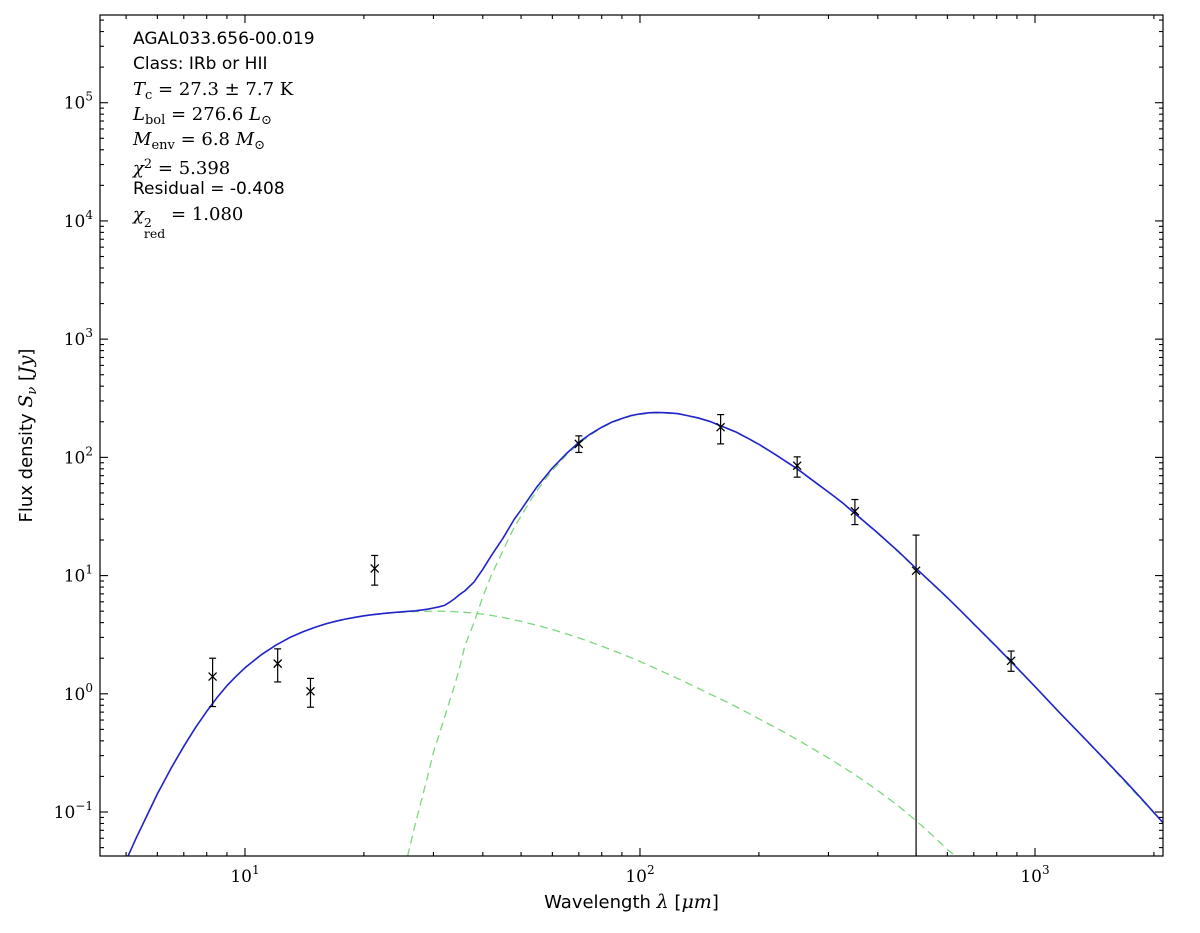  I want to click on y-tick-label: 10³, so click(78, 338).